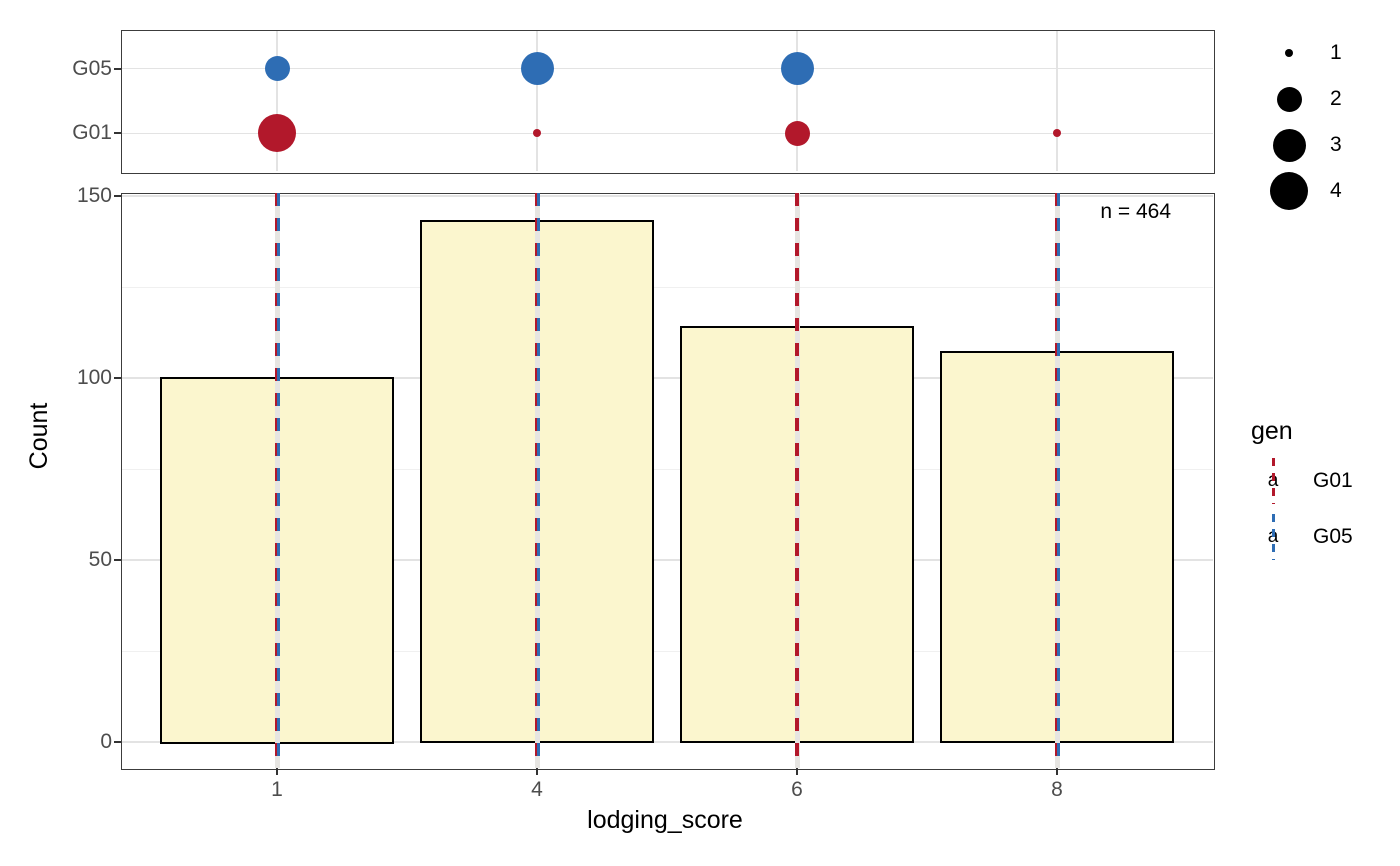  What do you see at coordinates (1273, 537) in the screenshot?
I see `gen-legend-key-line-G05` at bounding box center [1273, 537].